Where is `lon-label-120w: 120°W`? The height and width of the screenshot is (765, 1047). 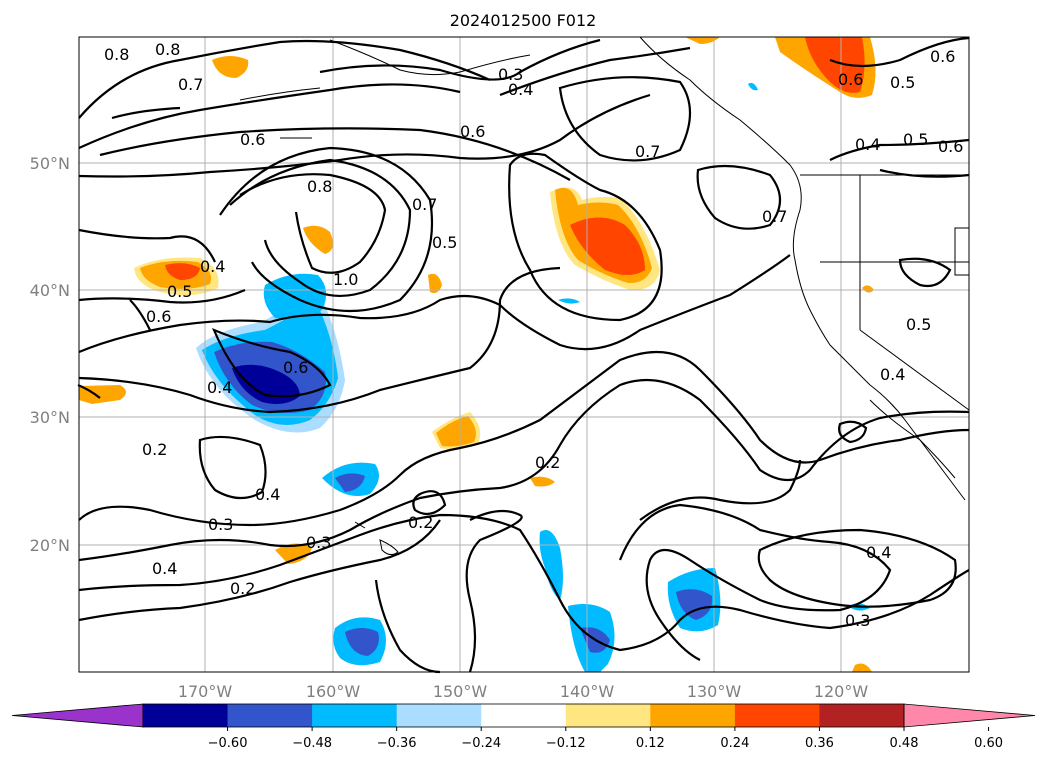
lon-label-120w: 120°W is located at coordinates (841, 691).